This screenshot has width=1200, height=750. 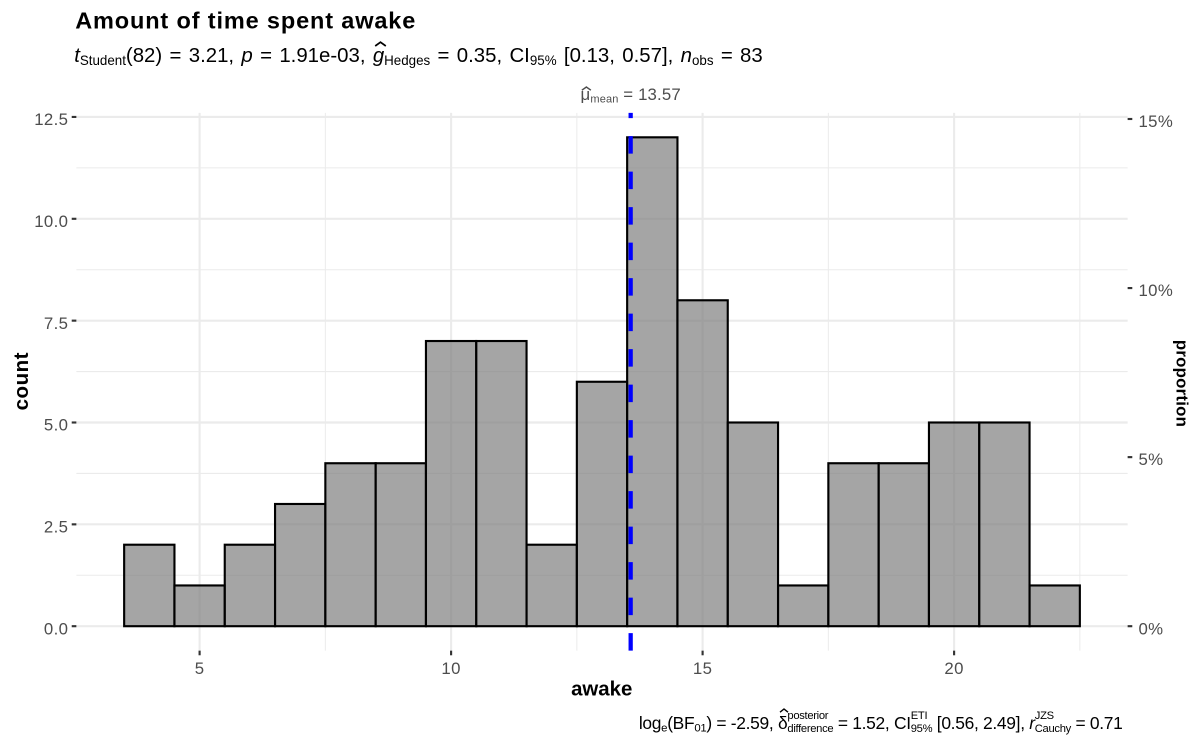 What do you see at coordinates (1156, 121) in the screenshot?
I see `svg-text: 15%` at bounding box center [1156, 121].